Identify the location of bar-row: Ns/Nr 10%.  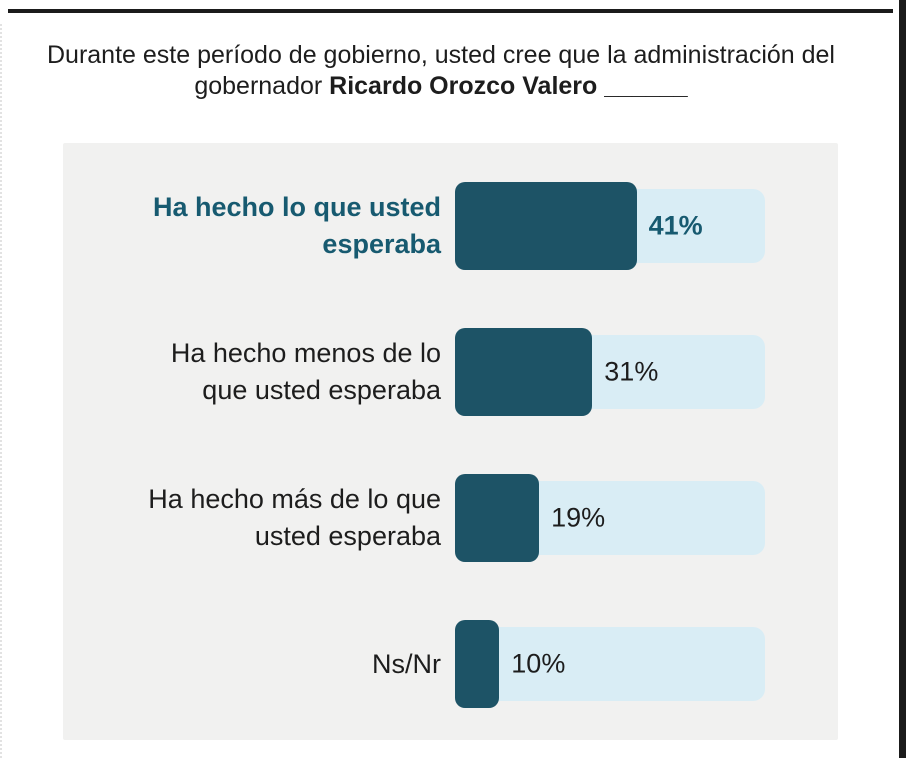
(450, 664).